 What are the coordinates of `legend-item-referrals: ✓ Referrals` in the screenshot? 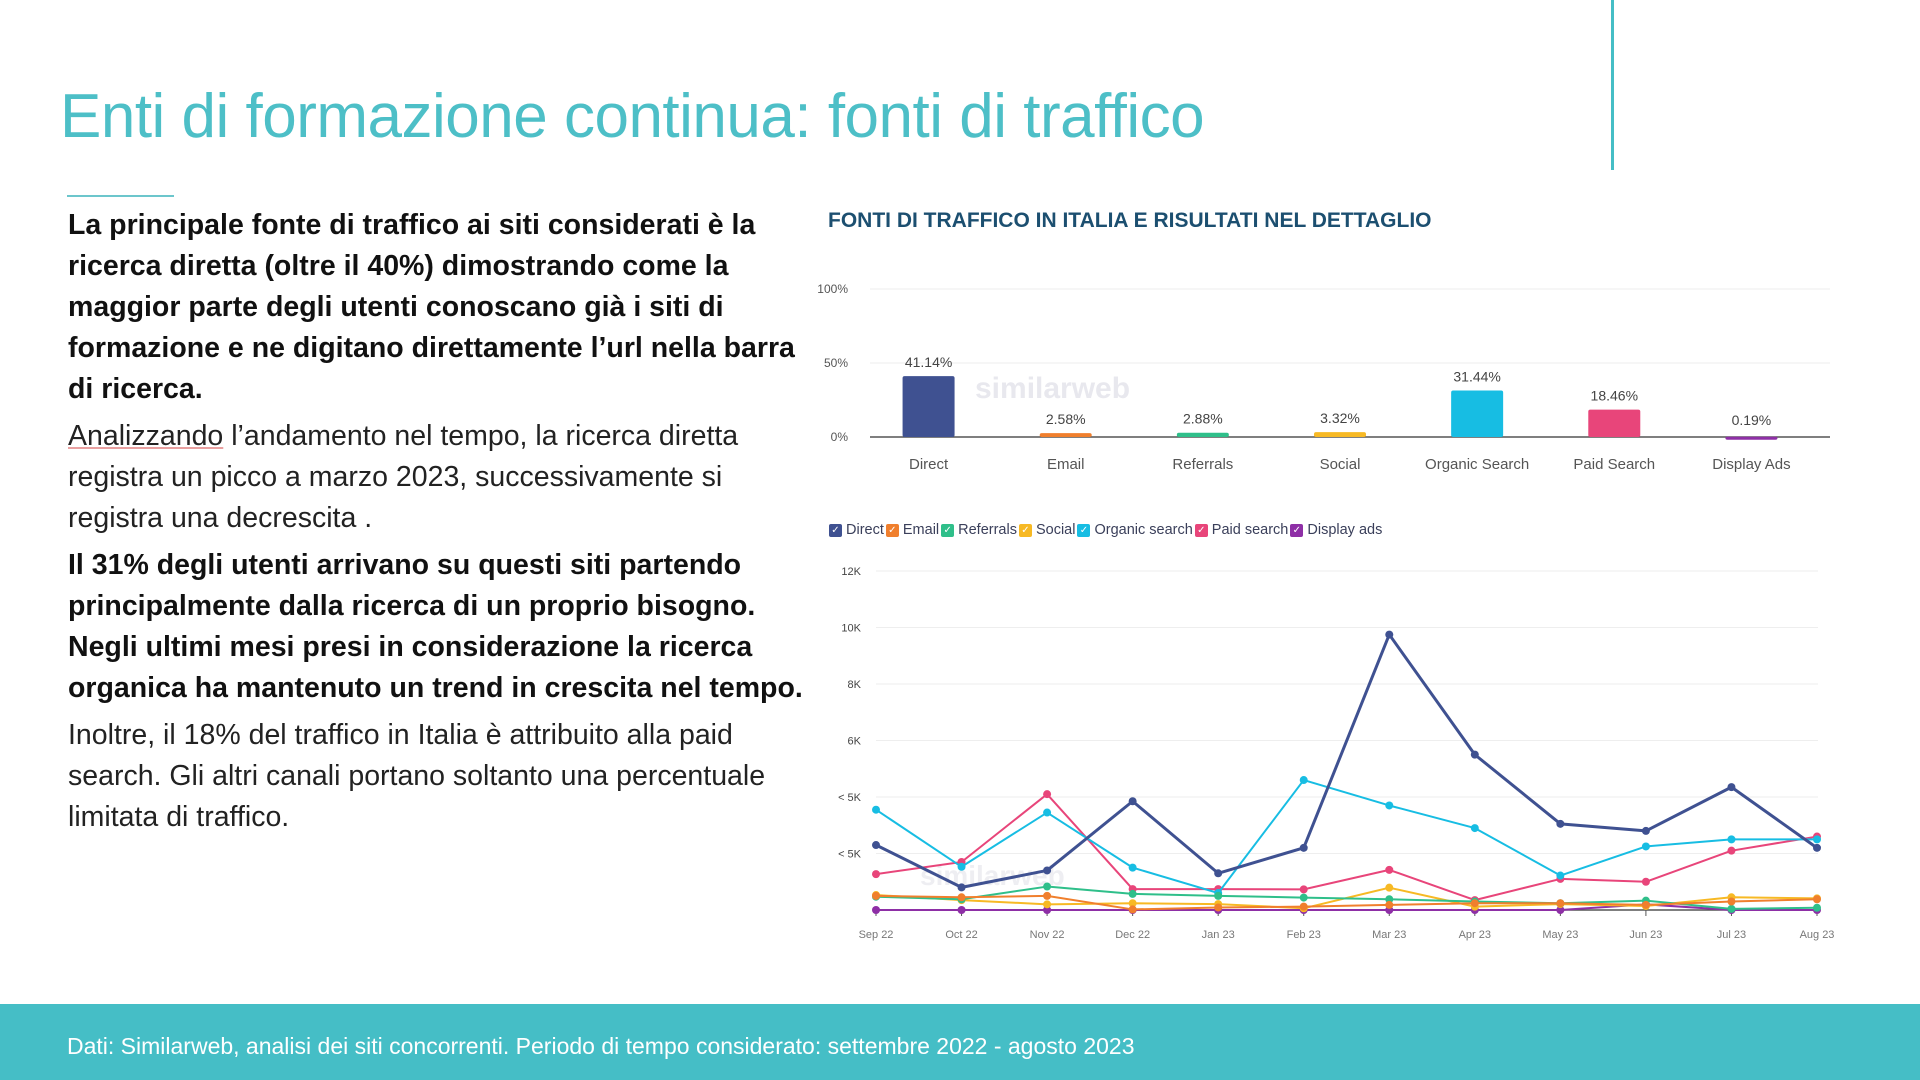 It's located at (979, 530).